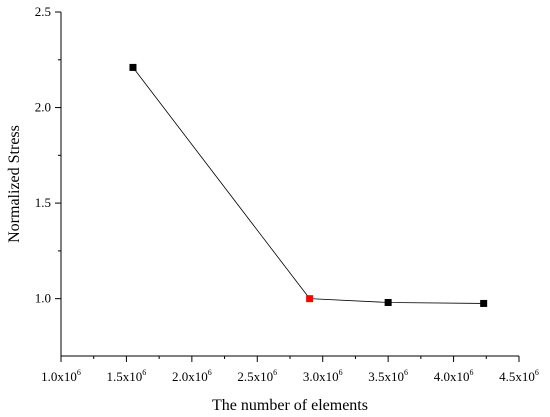 This screenshot has width=550, height=417. What do you see at coordinates (14, 184) in the screenshot?
I see `y-axis-title: Normalized Stress` at bounding box center [14, 184].